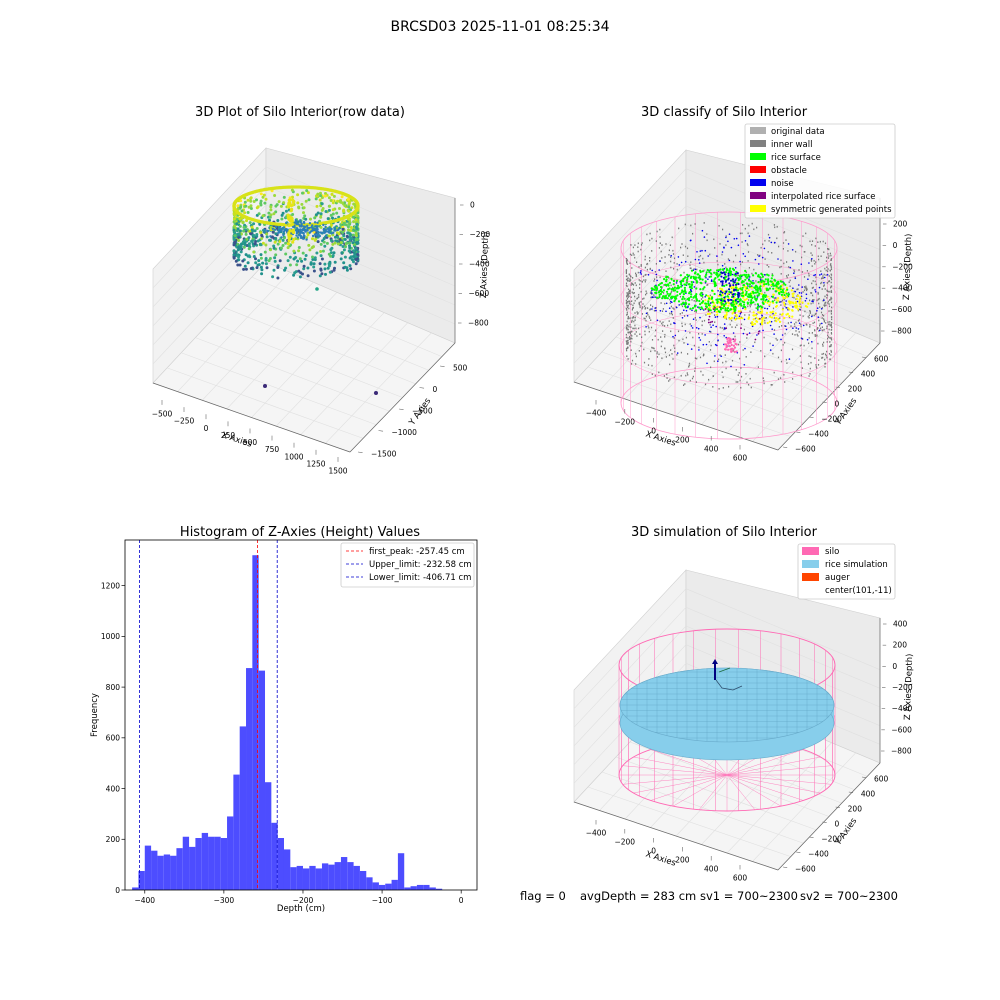 This screenshot has width=1000, height=1000. What do you see at coordinates (435, 389) in the screenshot?
I see `panel1-y-tick: 0` at bounding box center [435, 389].